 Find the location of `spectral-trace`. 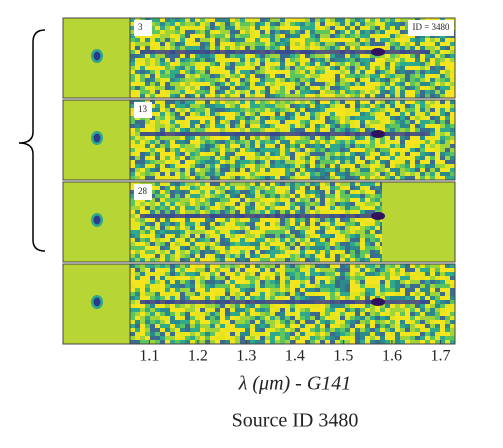

spectral-trace is located at coordinates (285, 52).